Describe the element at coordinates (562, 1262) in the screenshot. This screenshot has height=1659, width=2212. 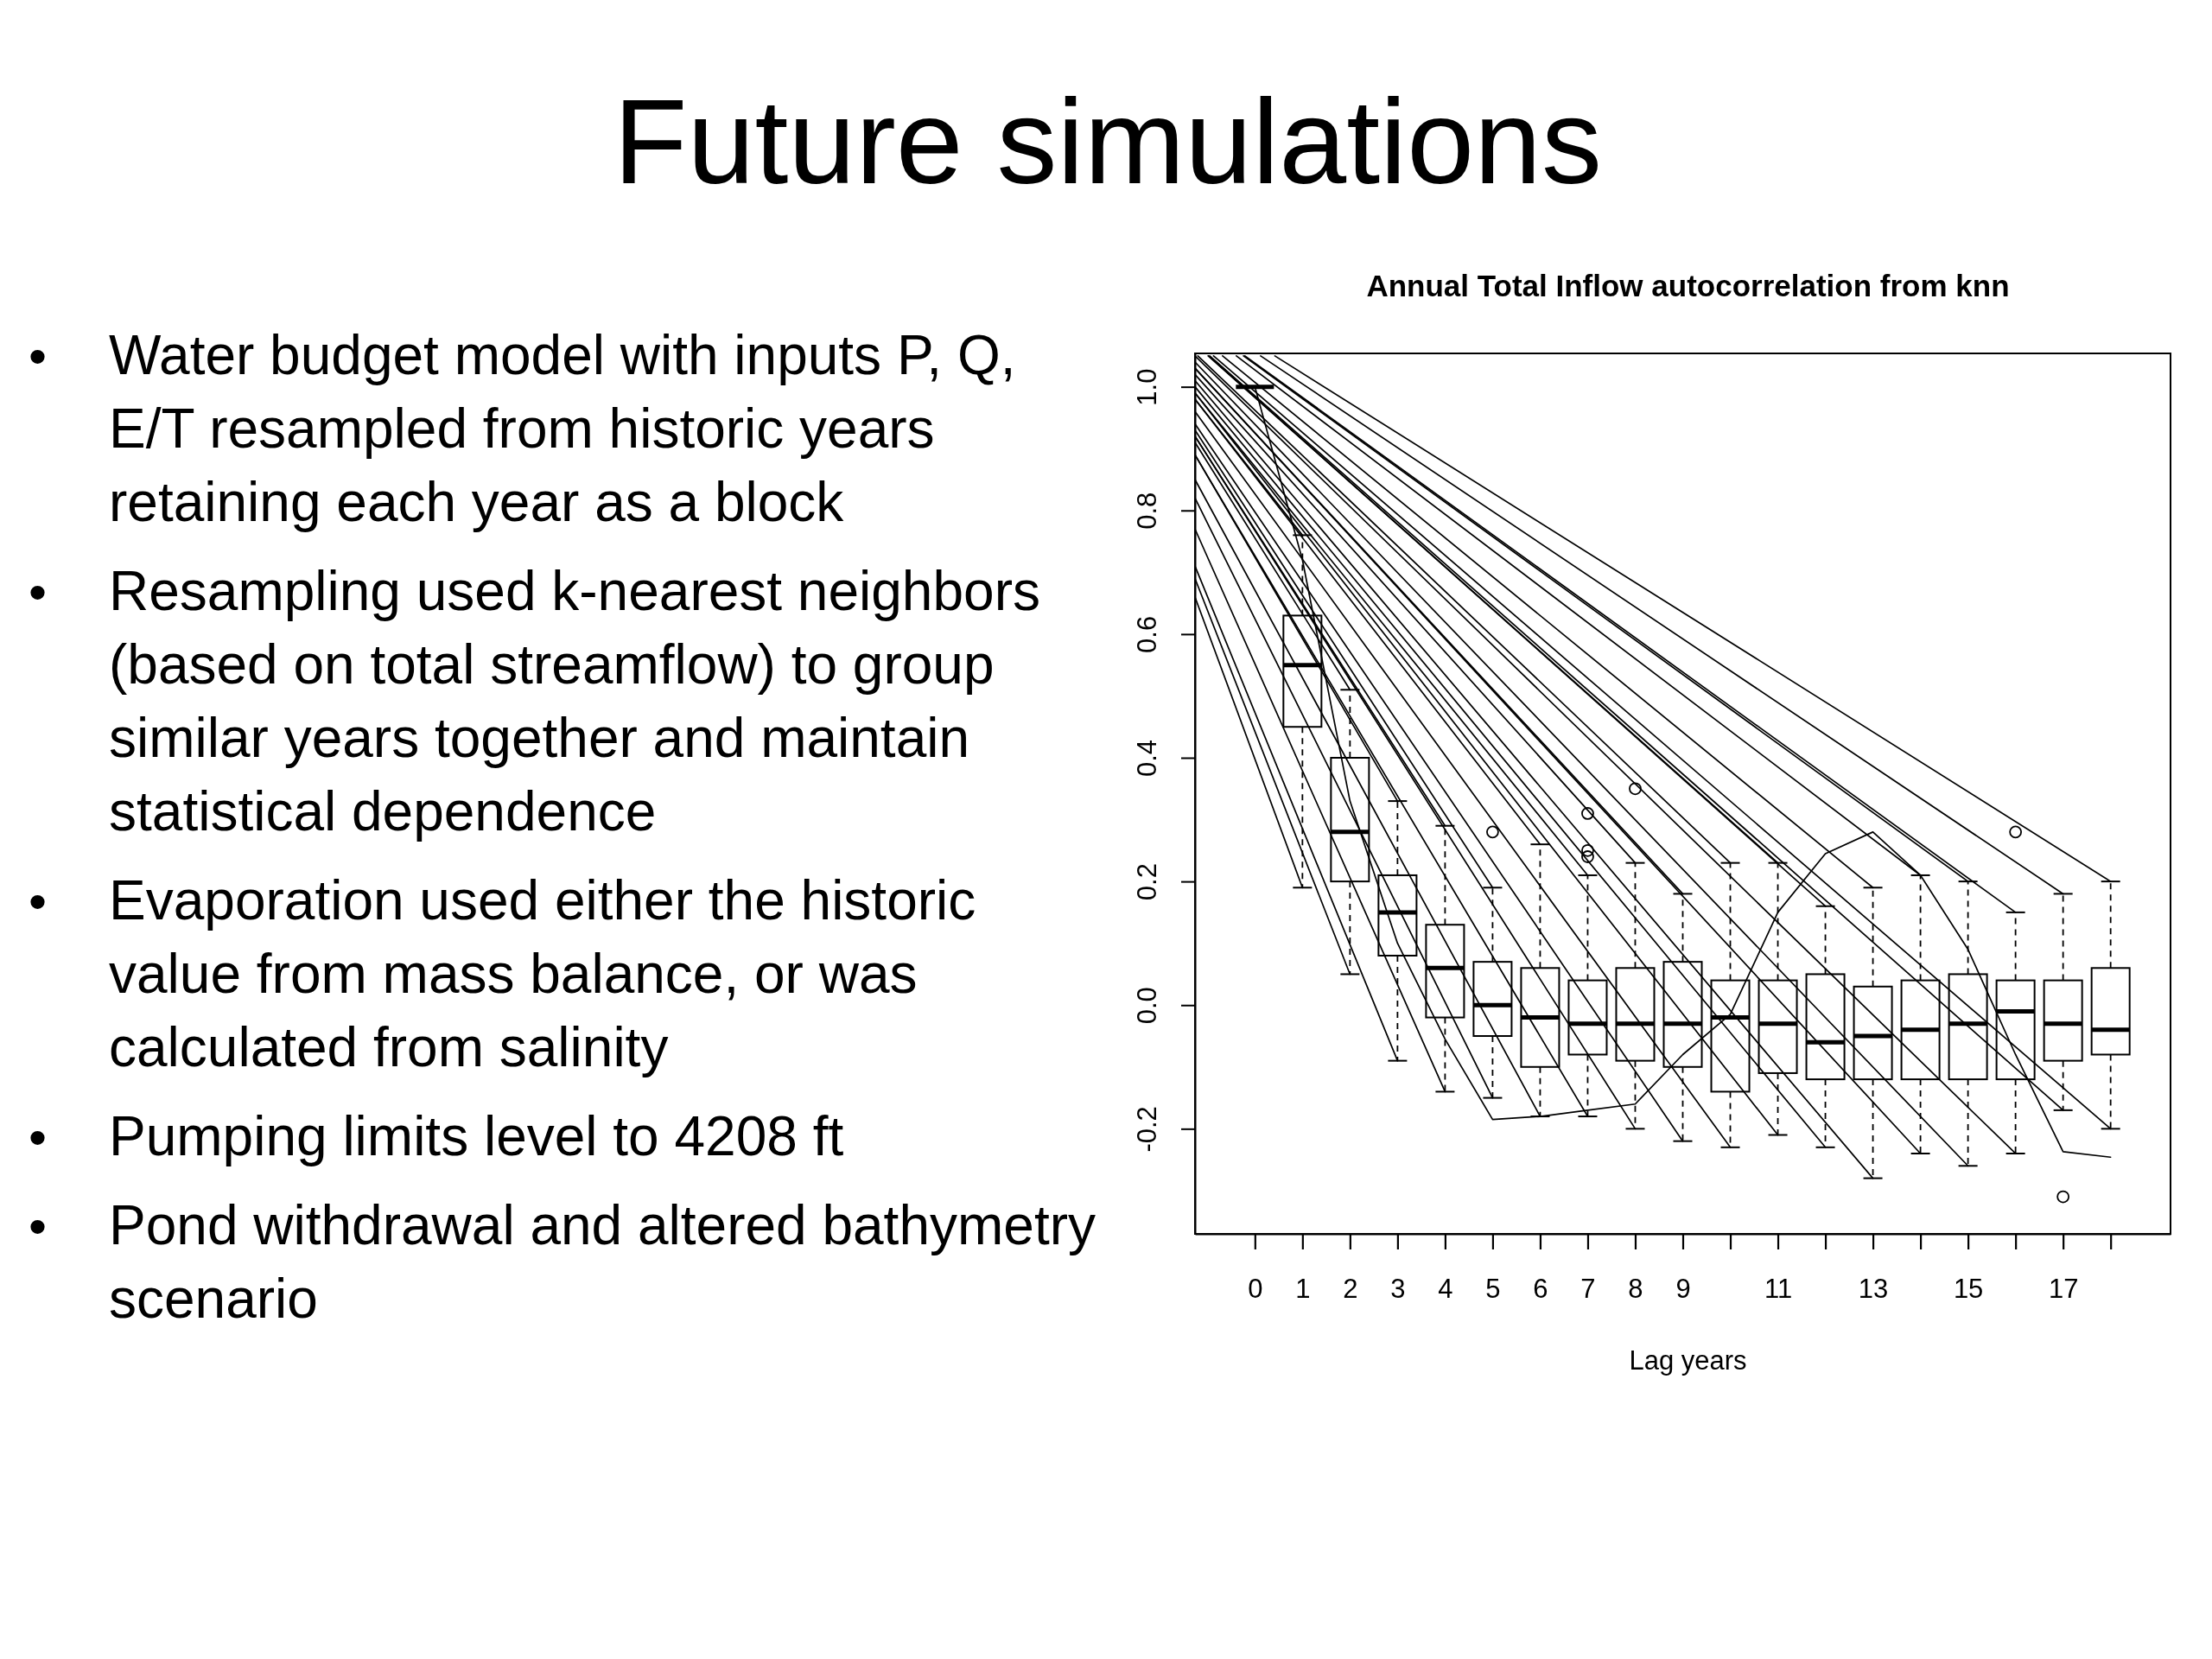
I see `text: • Pond withdrawal and altered bathymetry scenario` at that location.